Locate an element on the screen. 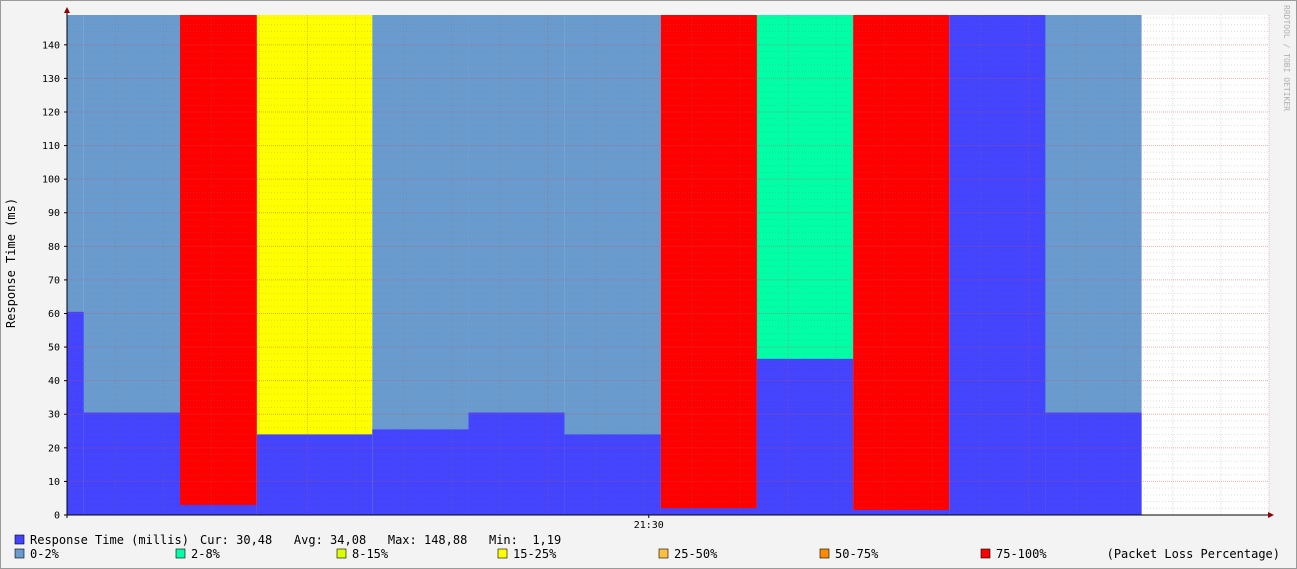 This screenshot has width=1297, height=569. legend-swatch-response is located at coordinates (19, 539).